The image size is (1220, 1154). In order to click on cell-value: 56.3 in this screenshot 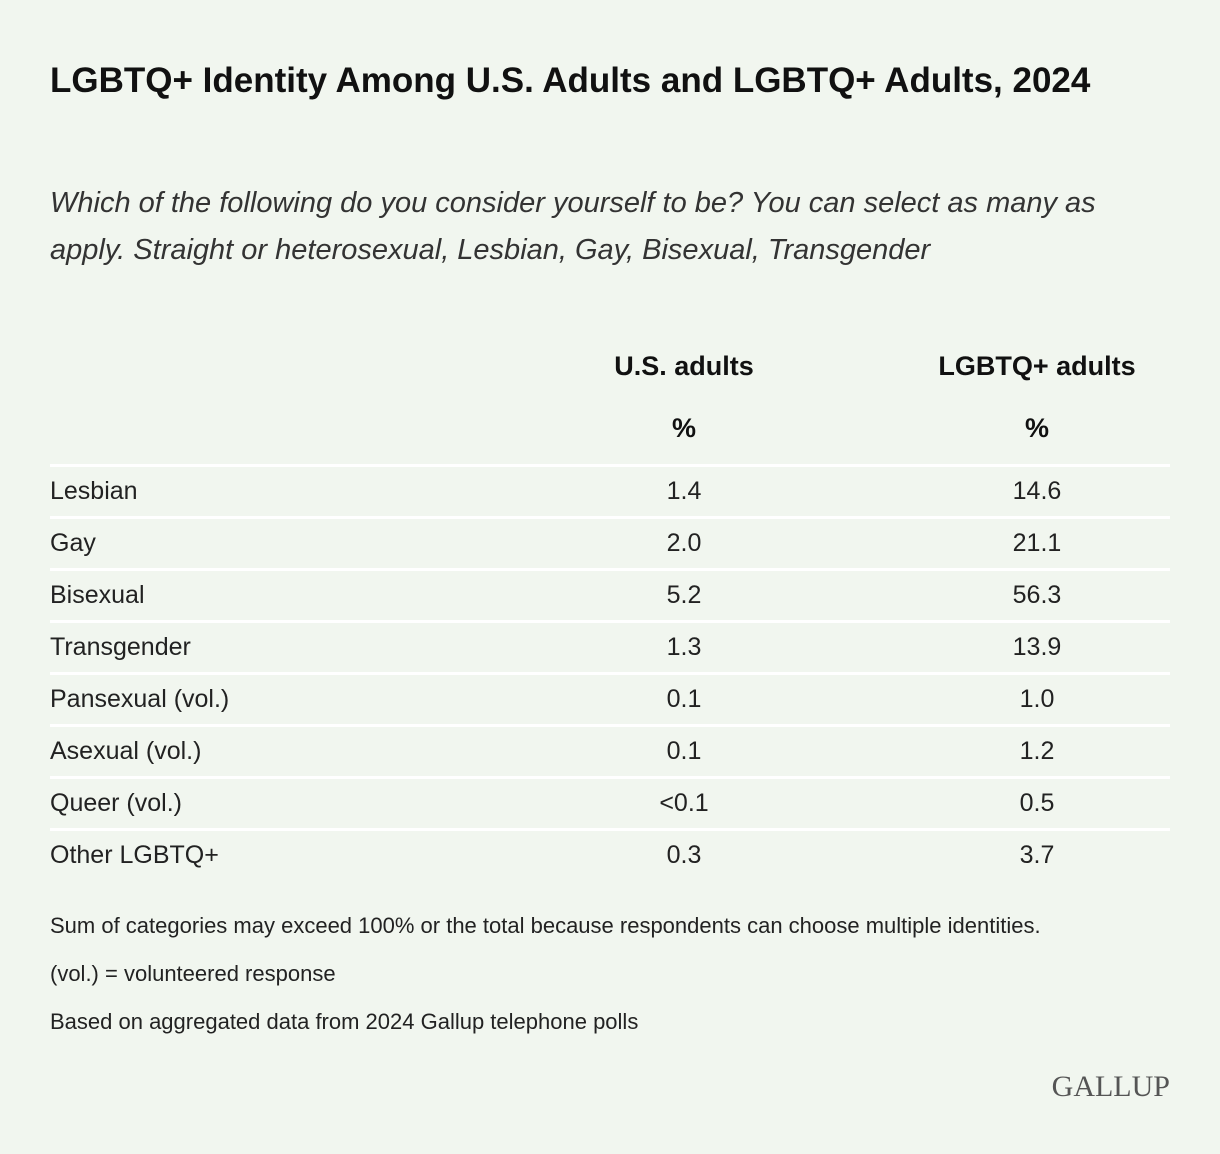, I will do `click(1037, 595)`.